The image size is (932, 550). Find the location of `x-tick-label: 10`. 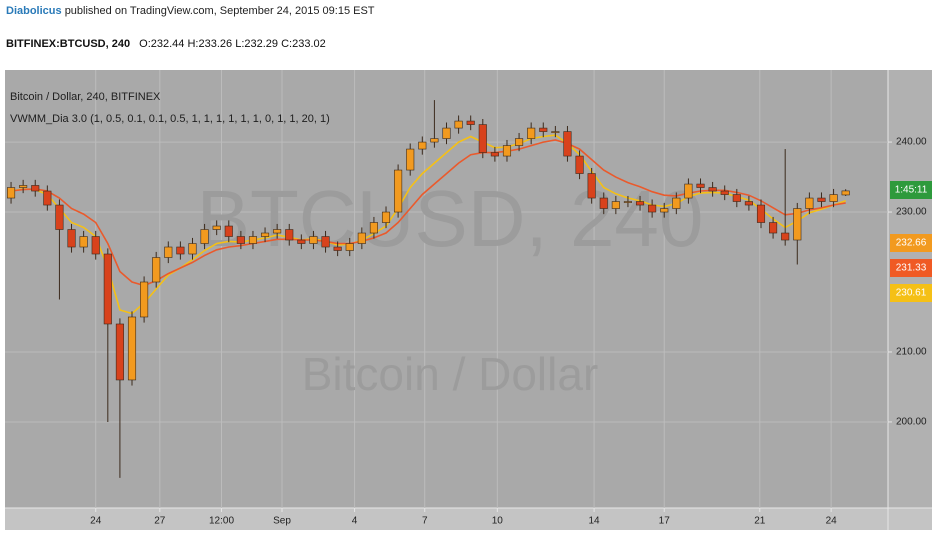

x-tick-label: 10 is located at coordinates (498, 521).